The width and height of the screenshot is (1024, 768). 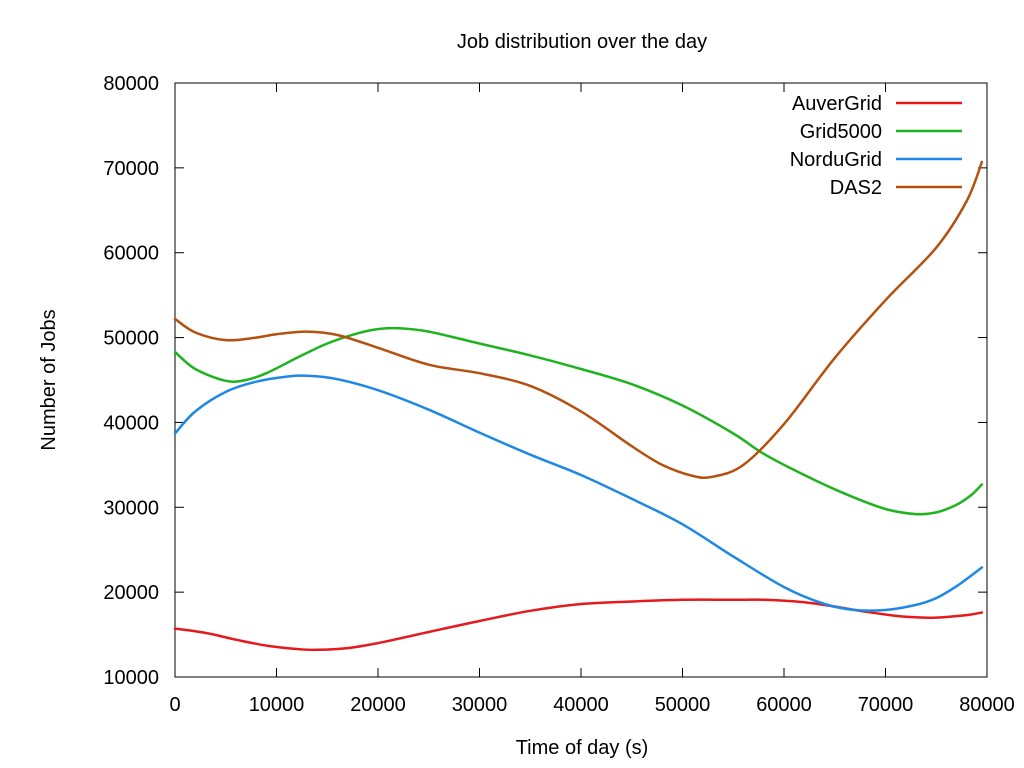 I want to click on x-tick-label: 10000, so click(x=277, y=705).